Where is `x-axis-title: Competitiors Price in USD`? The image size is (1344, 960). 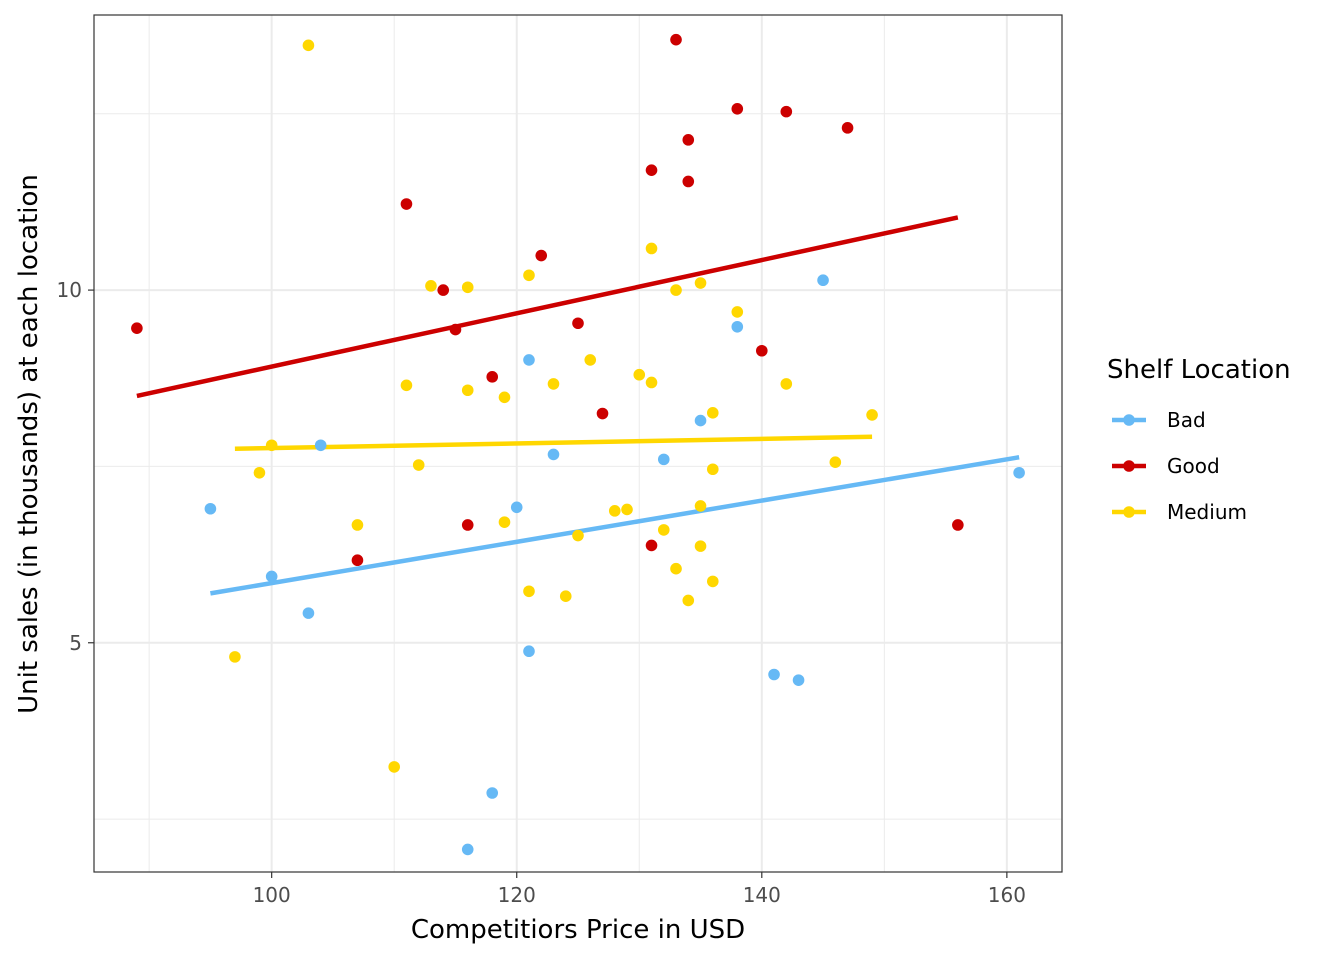
x-axis-title: Competitiors Price in USD is located at coordinates (578, 930).